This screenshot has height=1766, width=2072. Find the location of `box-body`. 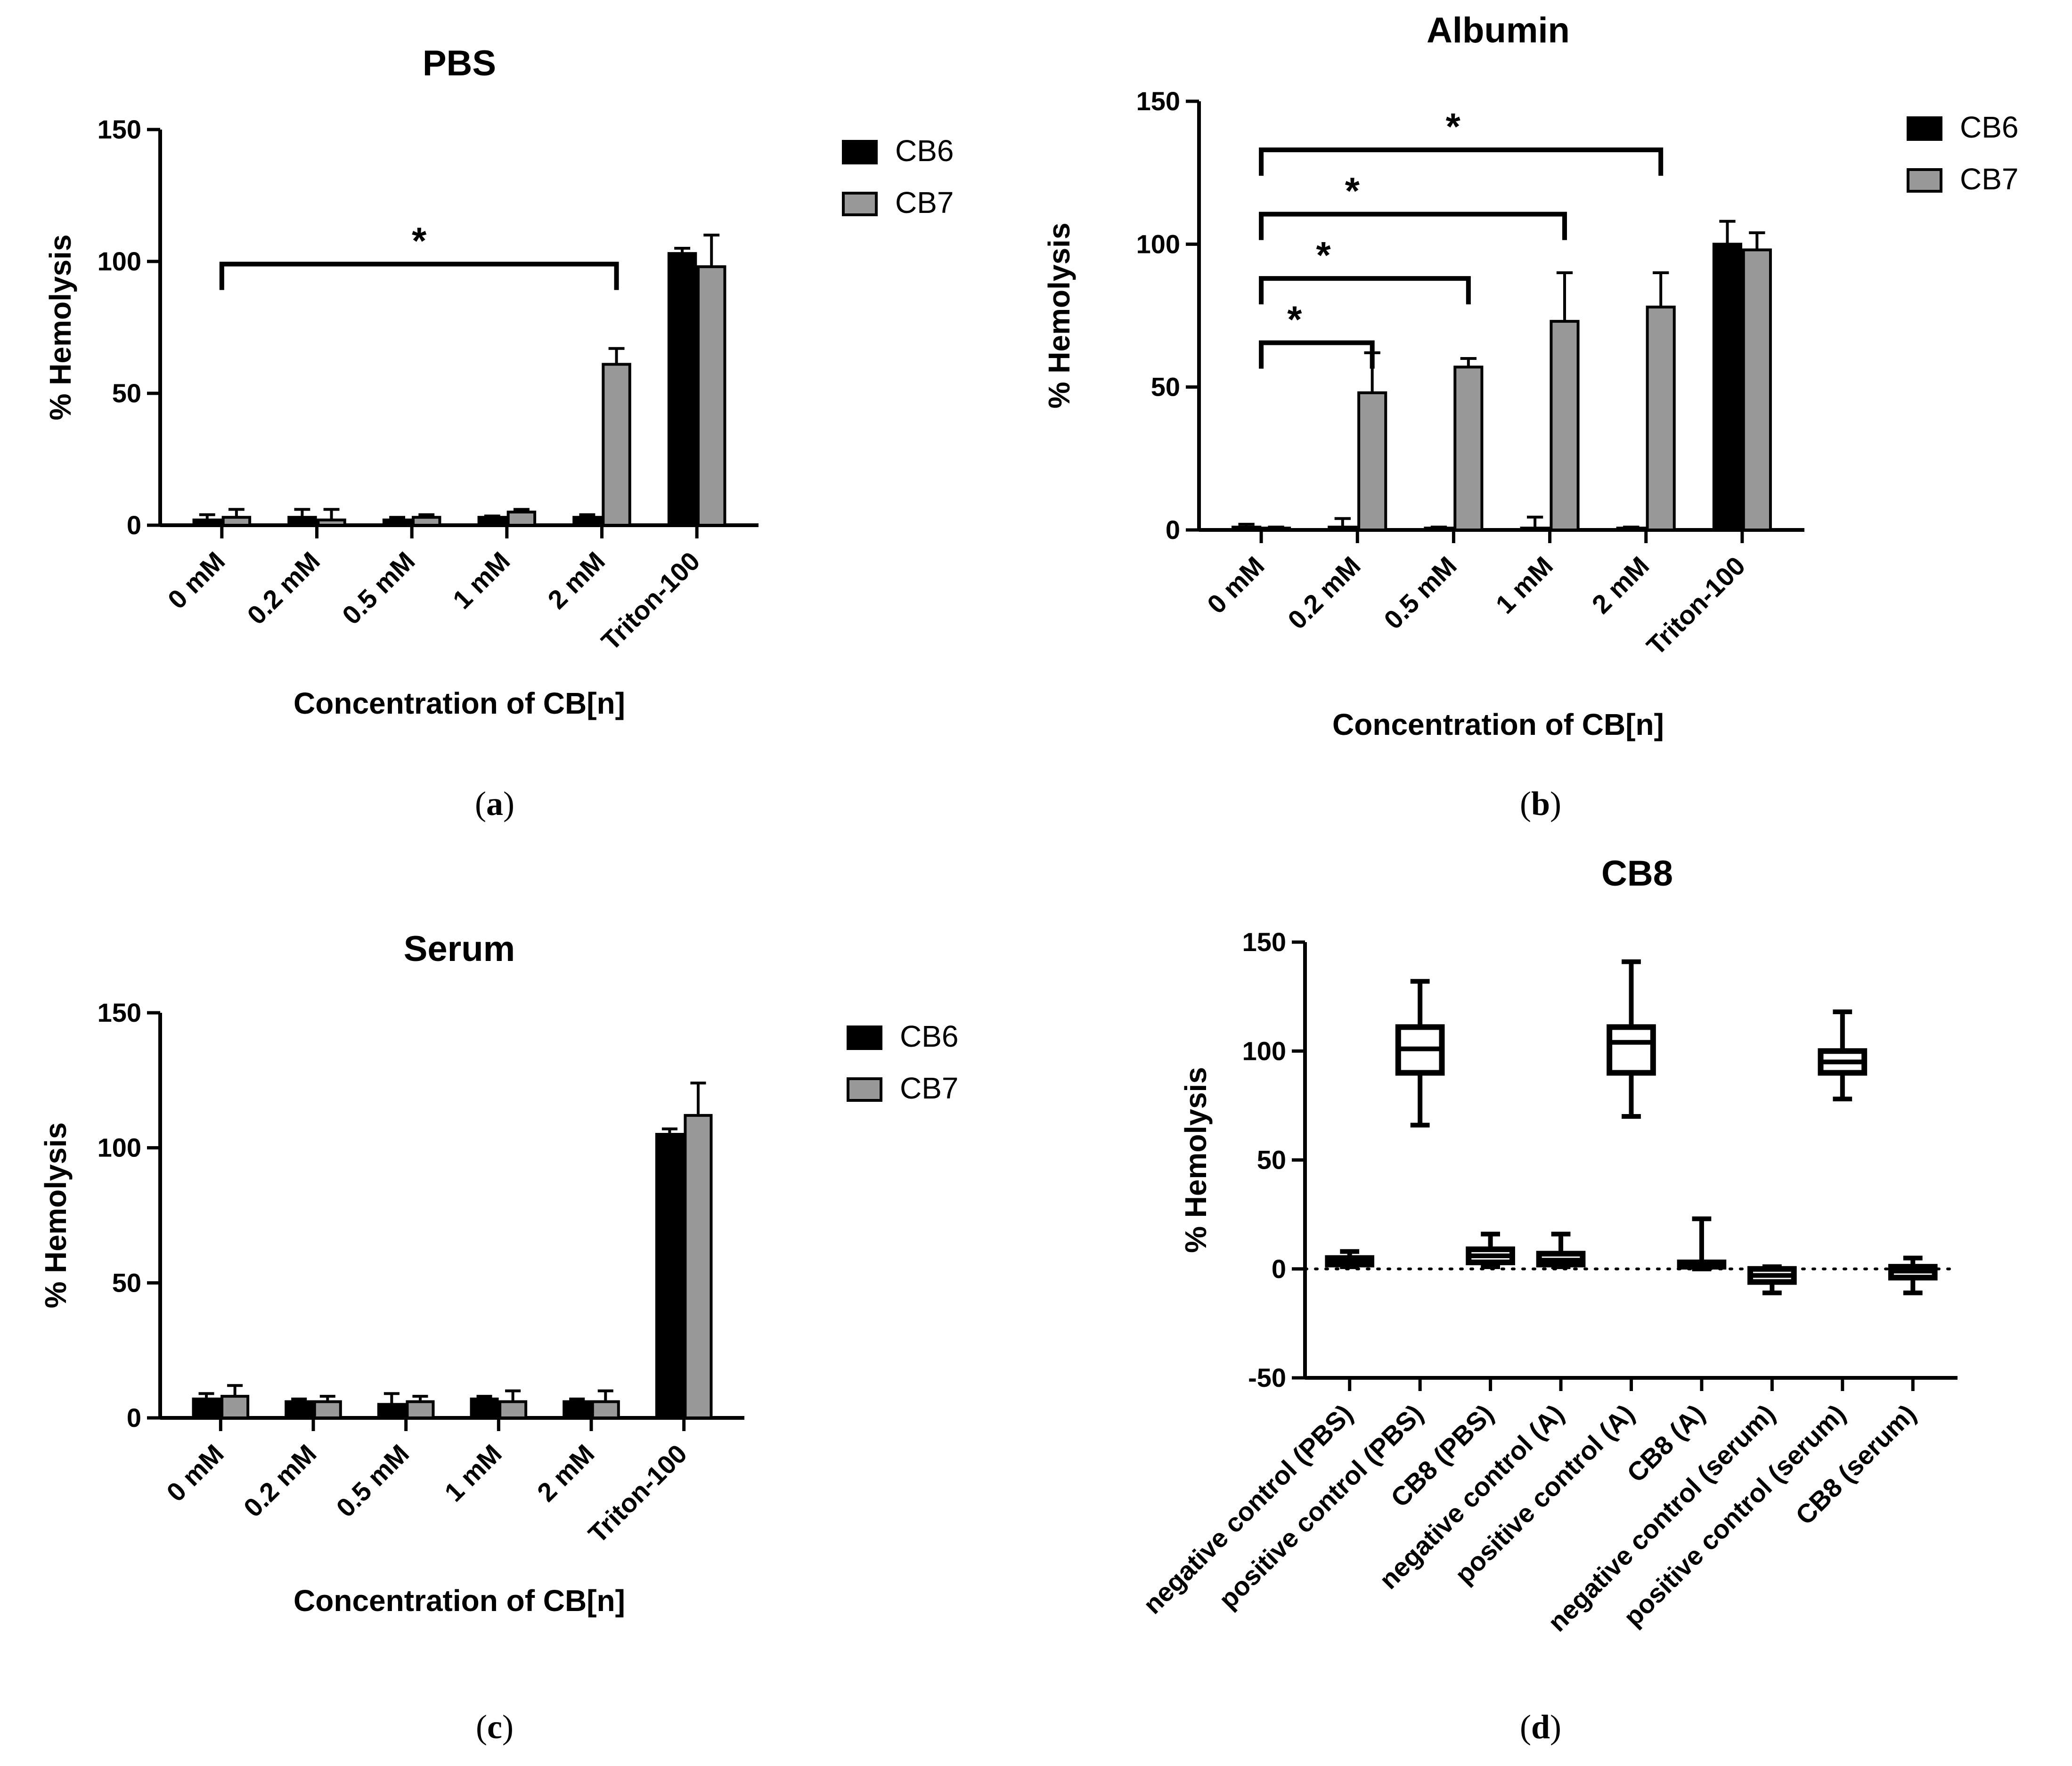

box-body is located at coordinates (1631, 1050).